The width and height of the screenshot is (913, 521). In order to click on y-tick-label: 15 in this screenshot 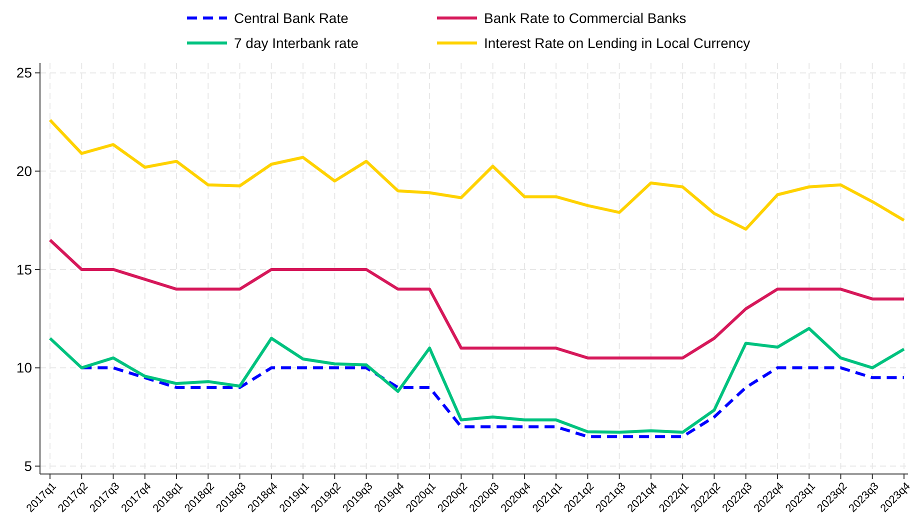, I will do `click(24, 269)`.